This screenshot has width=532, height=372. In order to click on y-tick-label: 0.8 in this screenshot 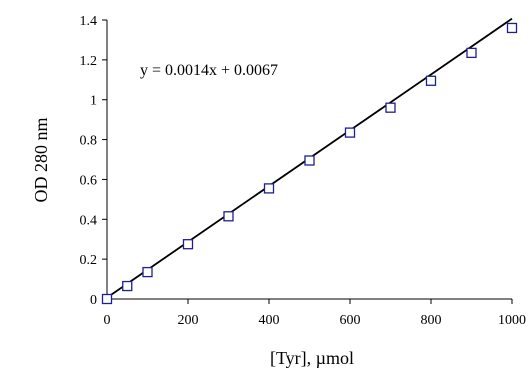, I will do `click(89, 141)`.